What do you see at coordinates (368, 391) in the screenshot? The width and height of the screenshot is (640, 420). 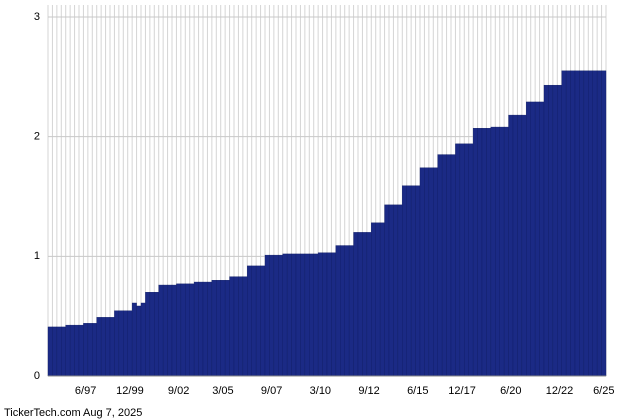 I see `x-tick-label: 9/12` at bounding box center [368, 391].